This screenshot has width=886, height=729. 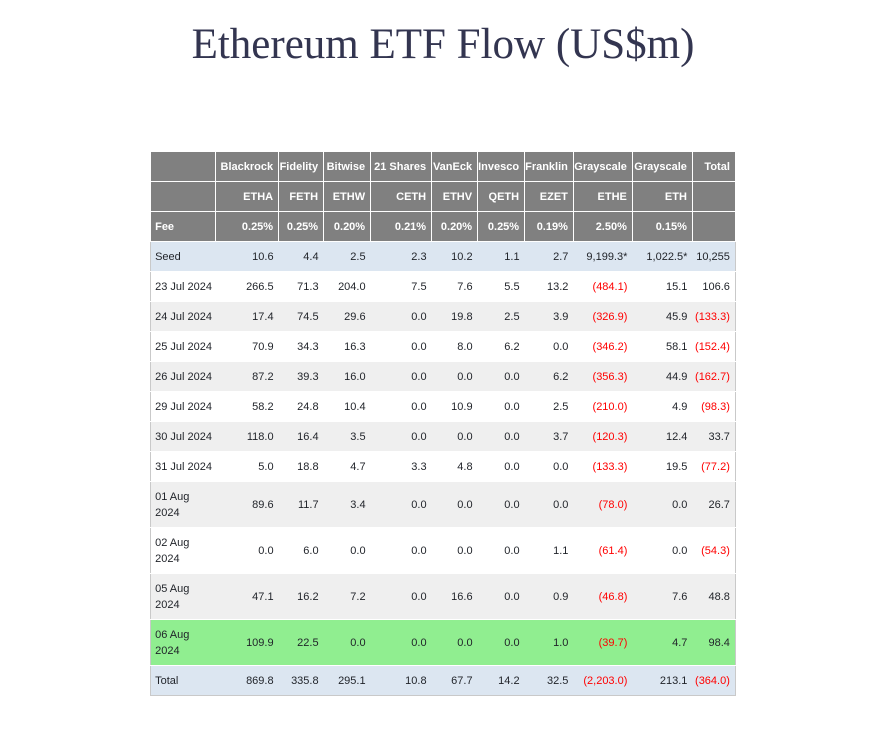 I want to click on flow-value-cell: 26.7, so click(x=714, y=504).